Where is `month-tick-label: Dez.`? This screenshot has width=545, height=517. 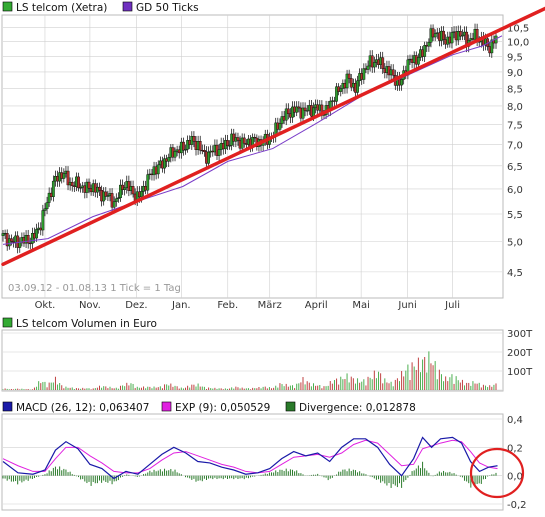
month-tick-label: Dez. is located at coordinates (136, 305).